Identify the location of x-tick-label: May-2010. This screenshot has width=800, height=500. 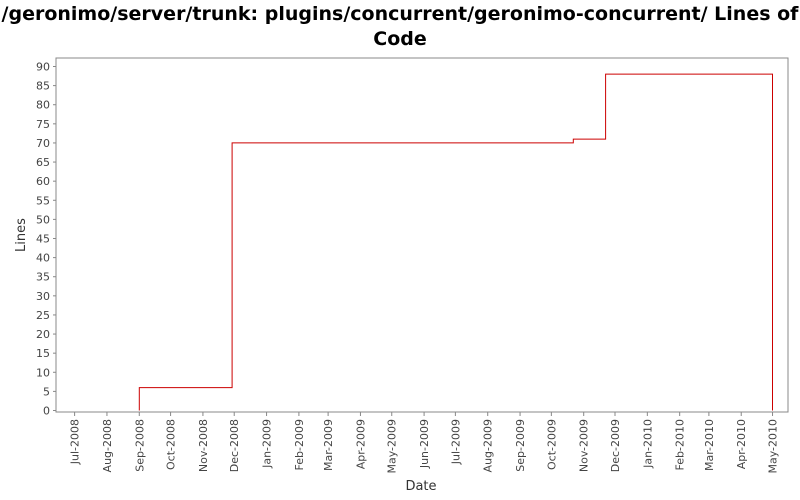
(773, 446).